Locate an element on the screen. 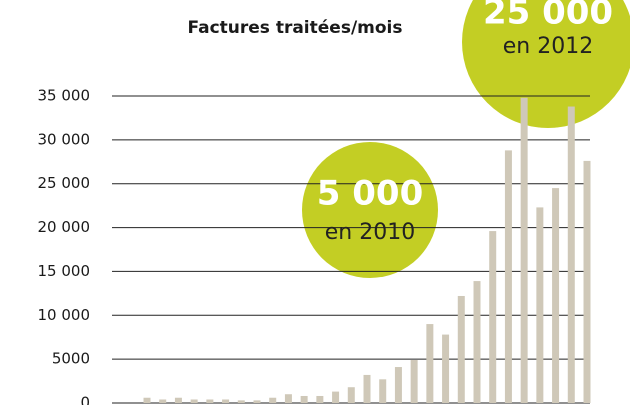 The height and width of the screenshot is (405, 630). chart-title: Factures traitées/mois is located at coordinates (294, 28).